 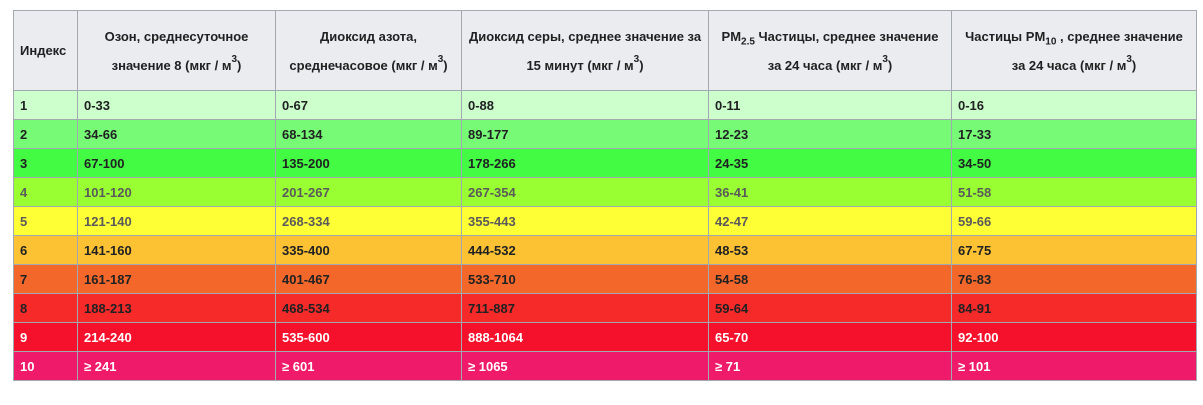 I want to click on cell-ozone: 0-33, so click(x=176, y=105).